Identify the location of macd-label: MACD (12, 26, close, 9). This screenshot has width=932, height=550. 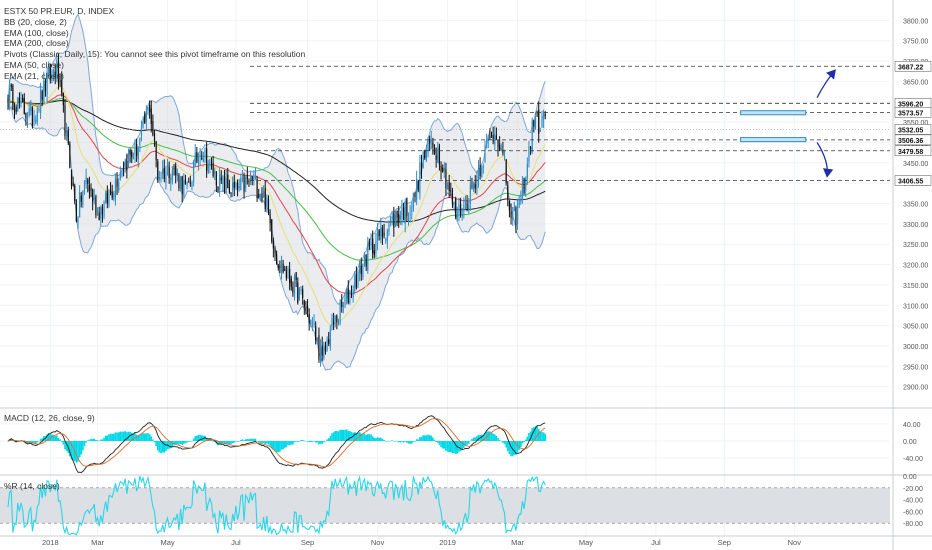
(49, 418).